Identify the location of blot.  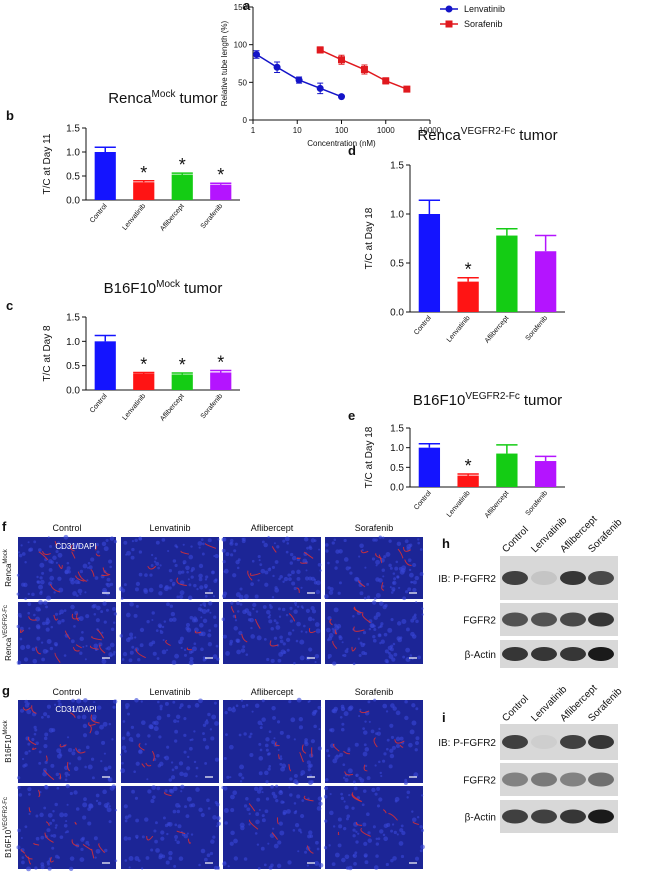
(559, 619).